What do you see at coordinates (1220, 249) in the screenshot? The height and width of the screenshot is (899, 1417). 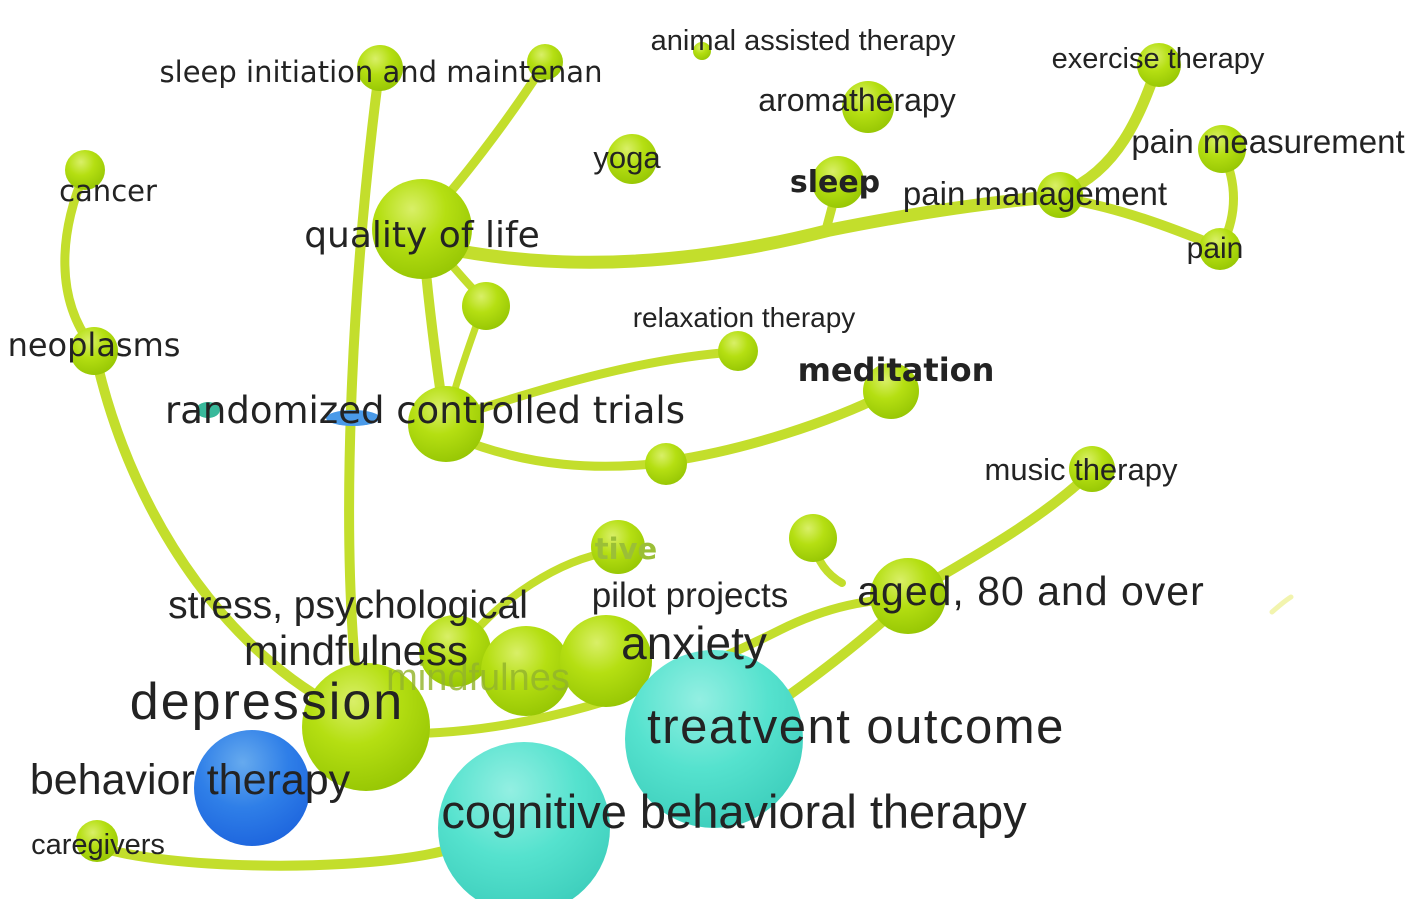 I see `node-pain` at bounding box center [1220, 249].